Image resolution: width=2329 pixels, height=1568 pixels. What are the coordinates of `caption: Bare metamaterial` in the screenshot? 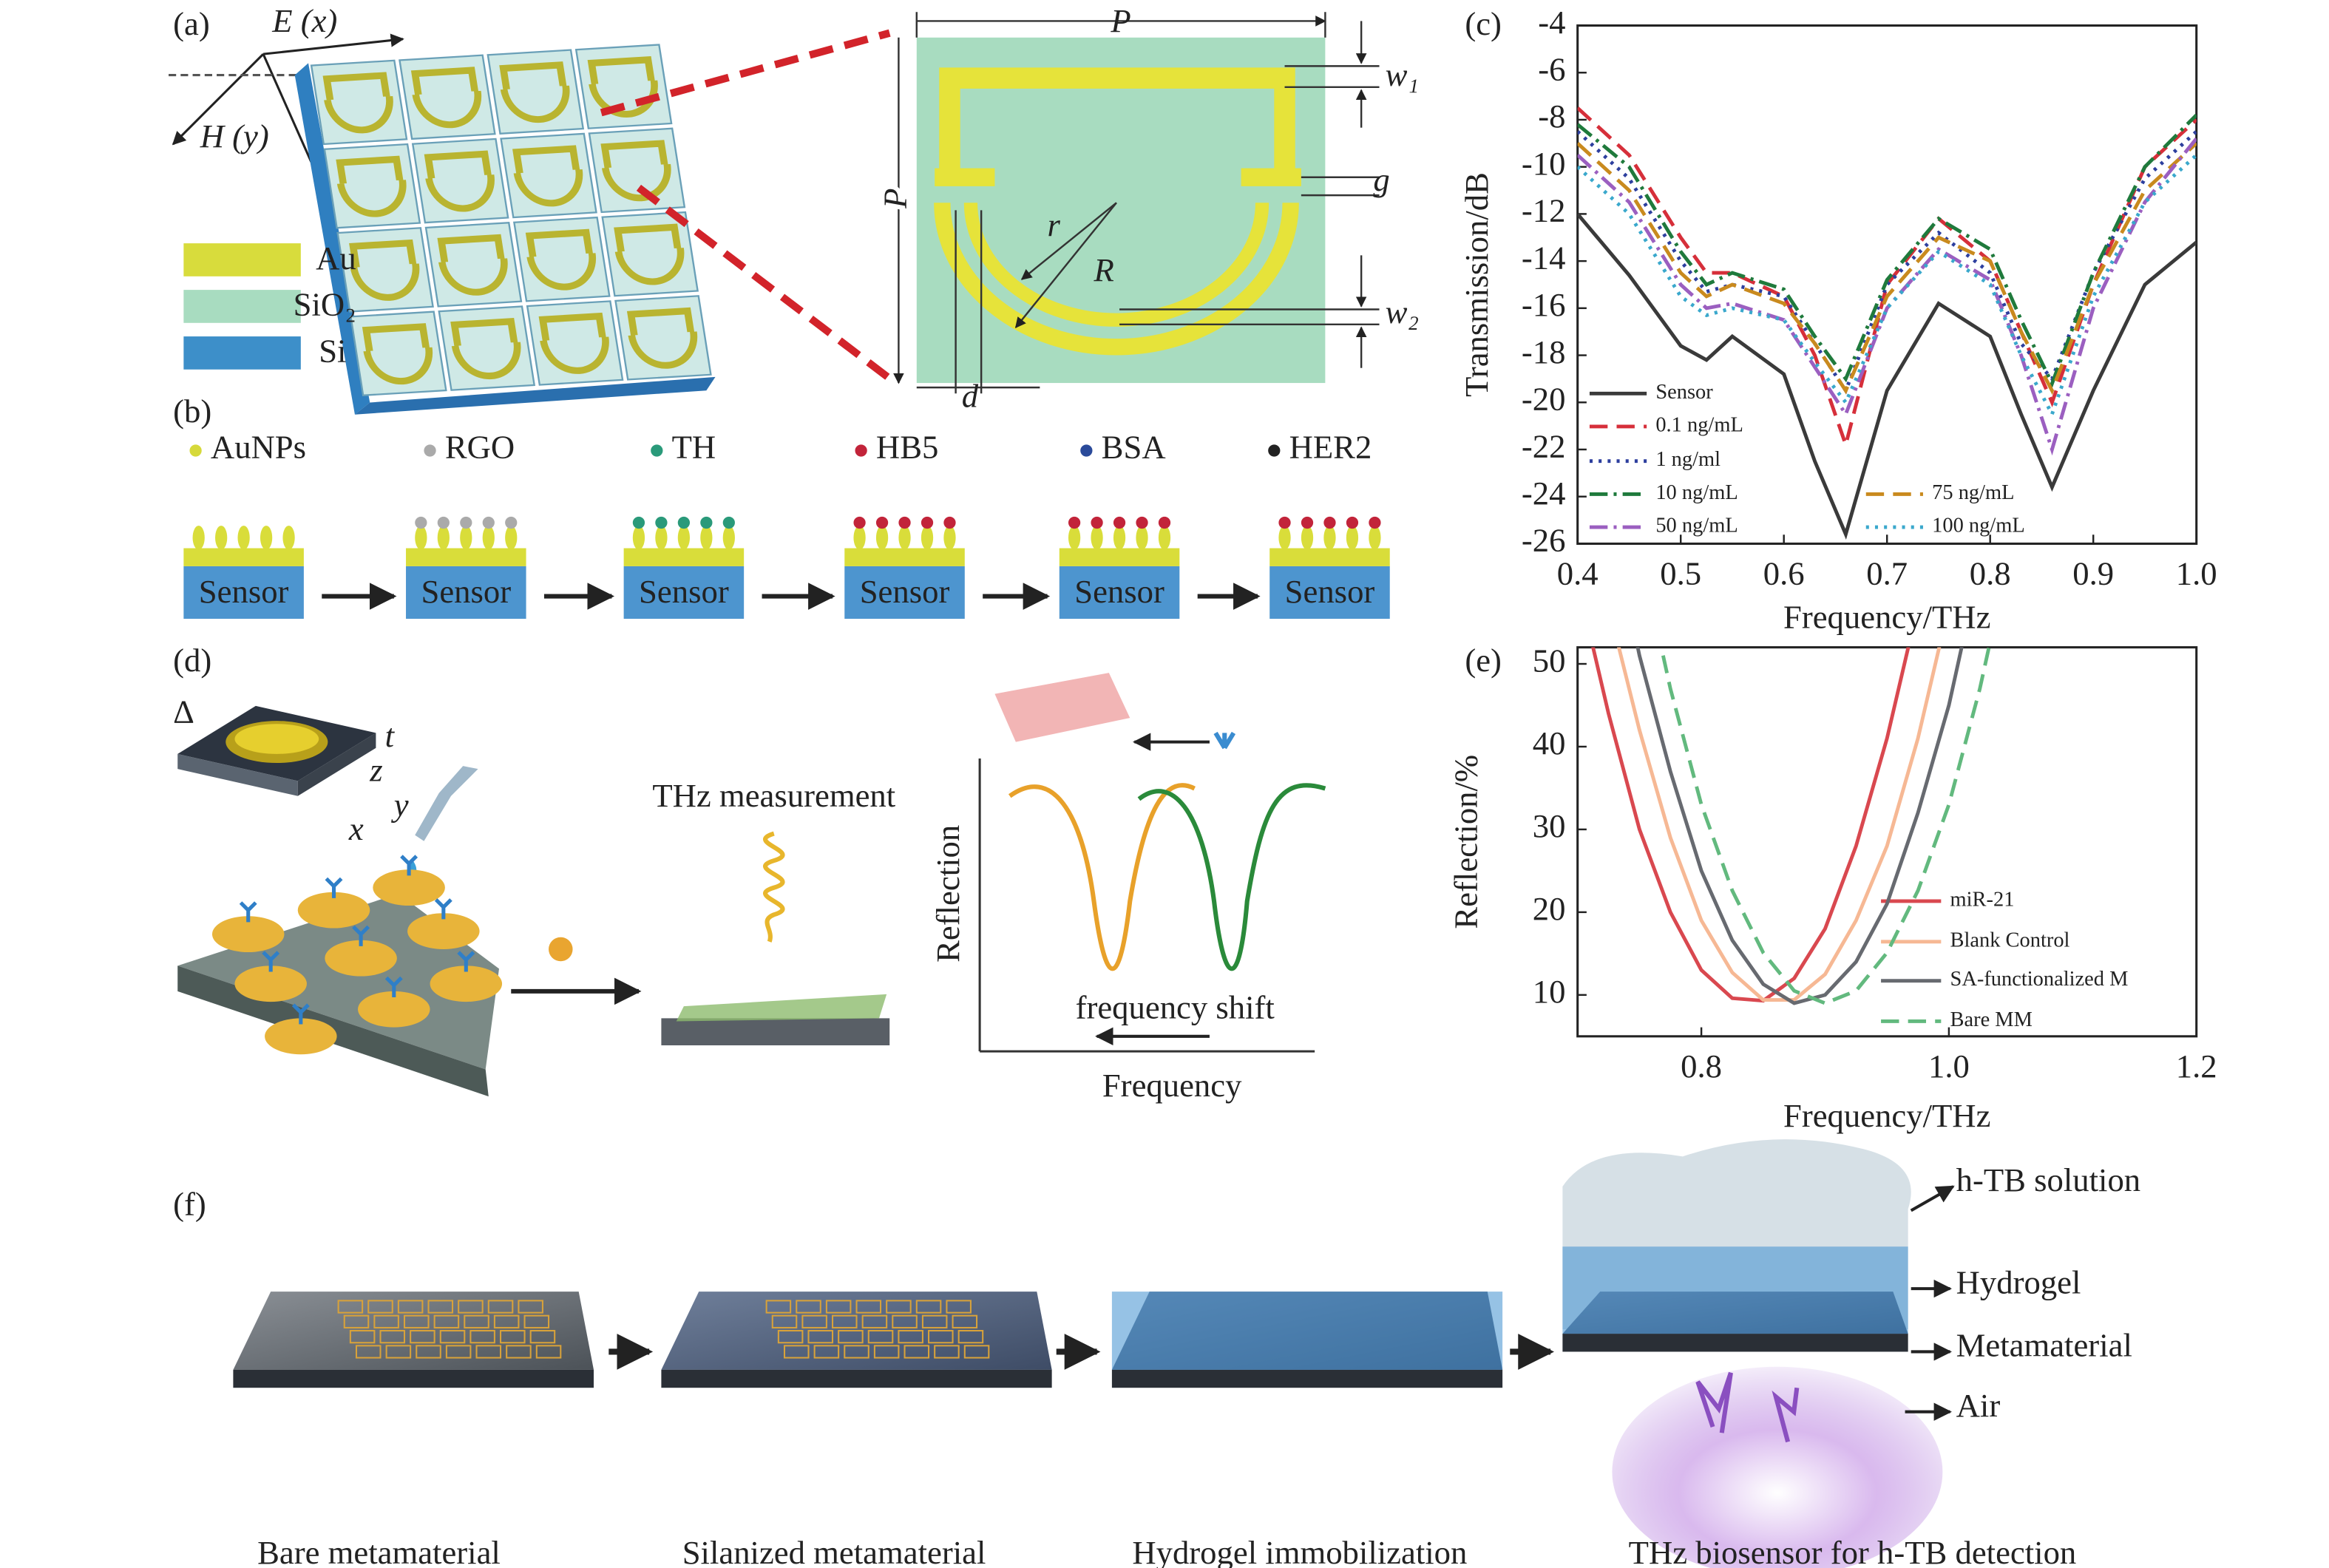 It's located at (379, 1551).